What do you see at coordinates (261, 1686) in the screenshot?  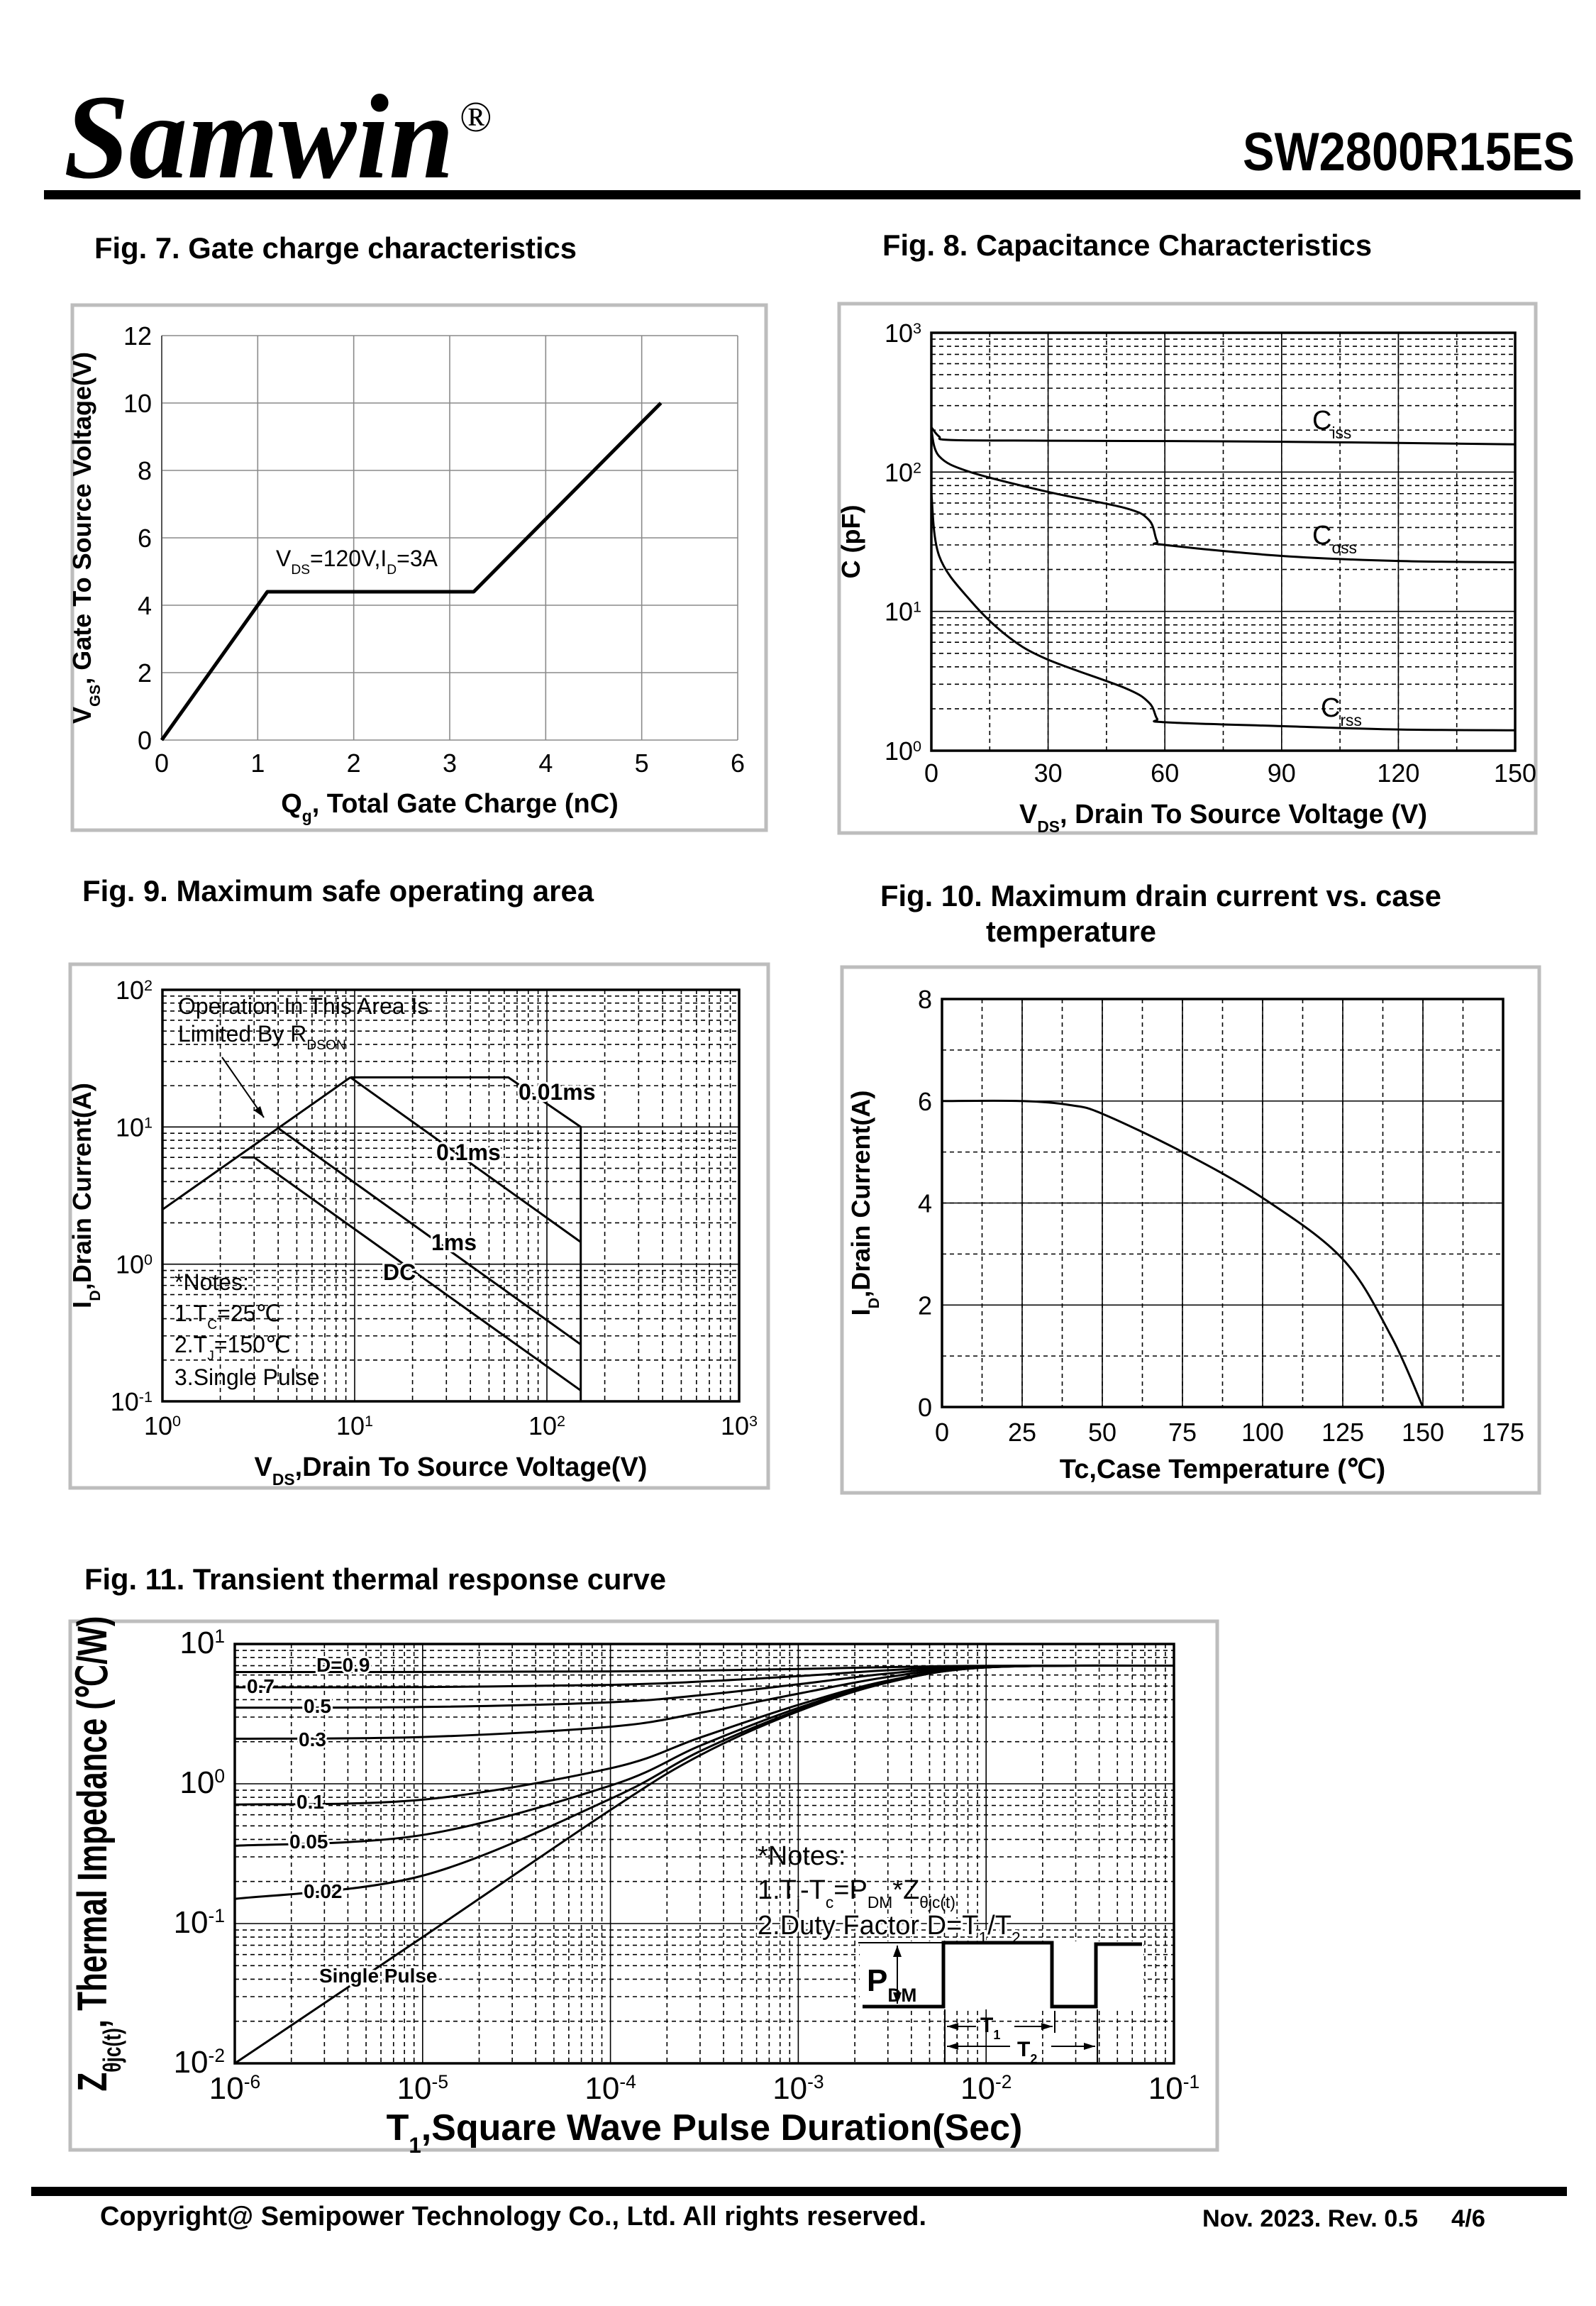 I see `label-d0.7: 0.7` at bounding box center [261, 1686].